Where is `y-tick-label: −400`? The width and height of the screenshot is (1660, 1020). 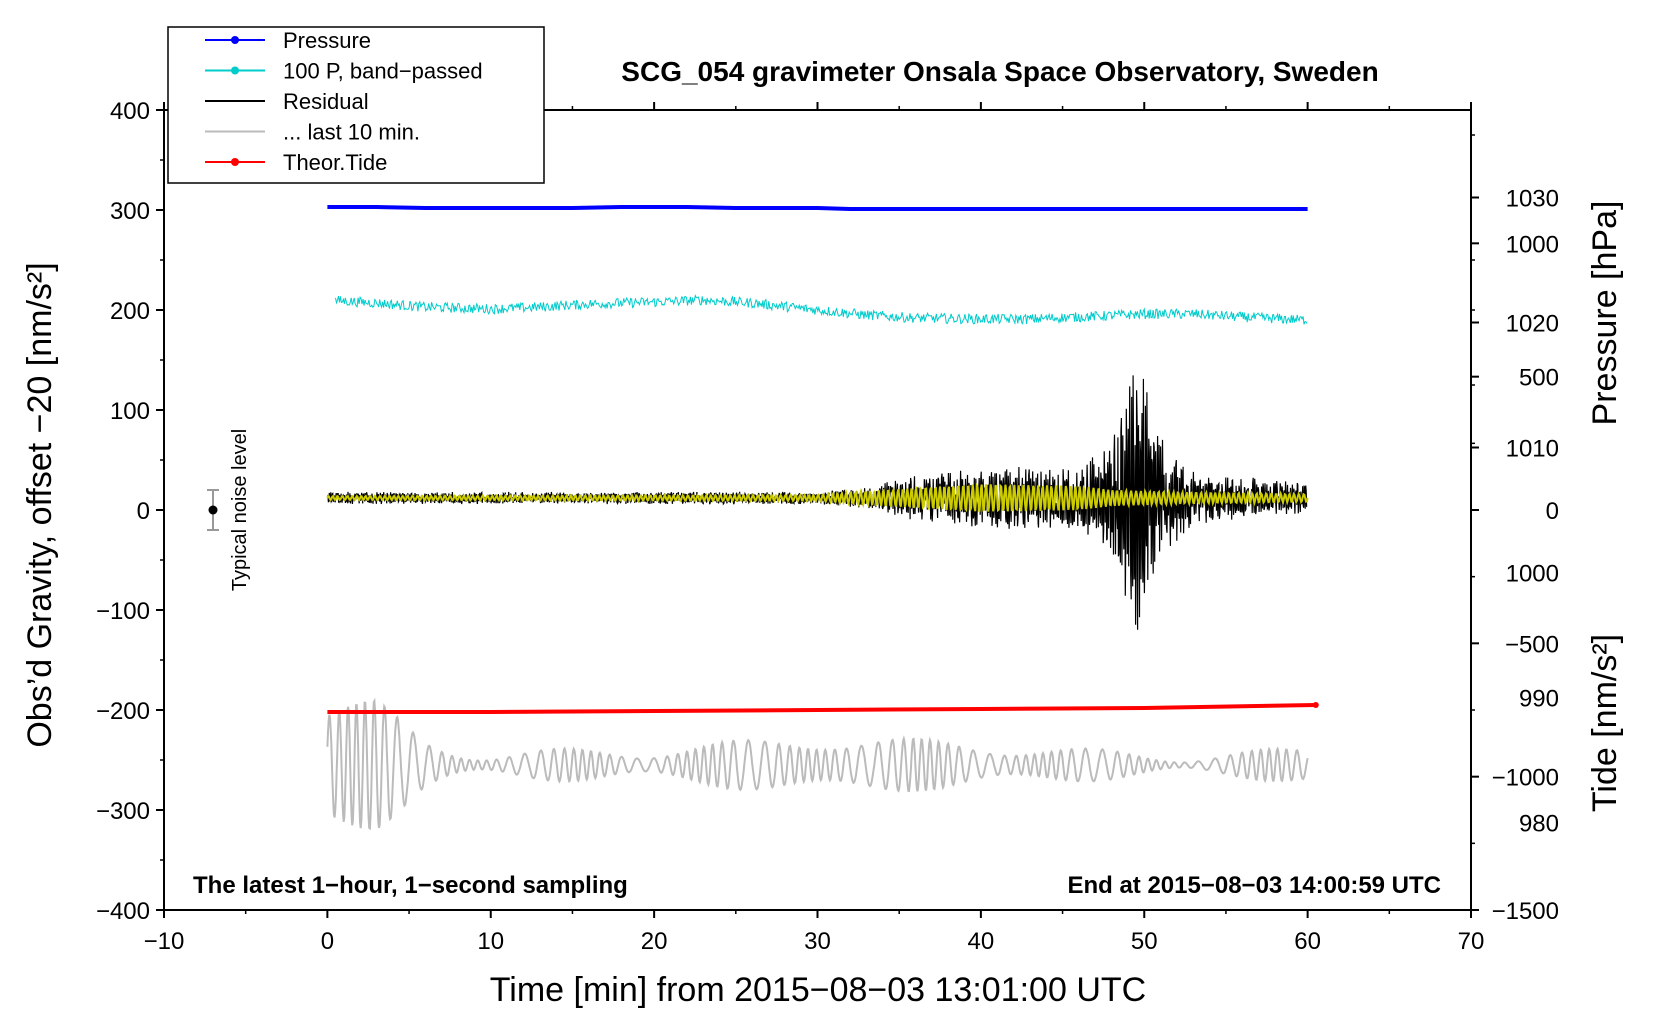
y-tick-label: −400 is located at coordinates (123, 911).